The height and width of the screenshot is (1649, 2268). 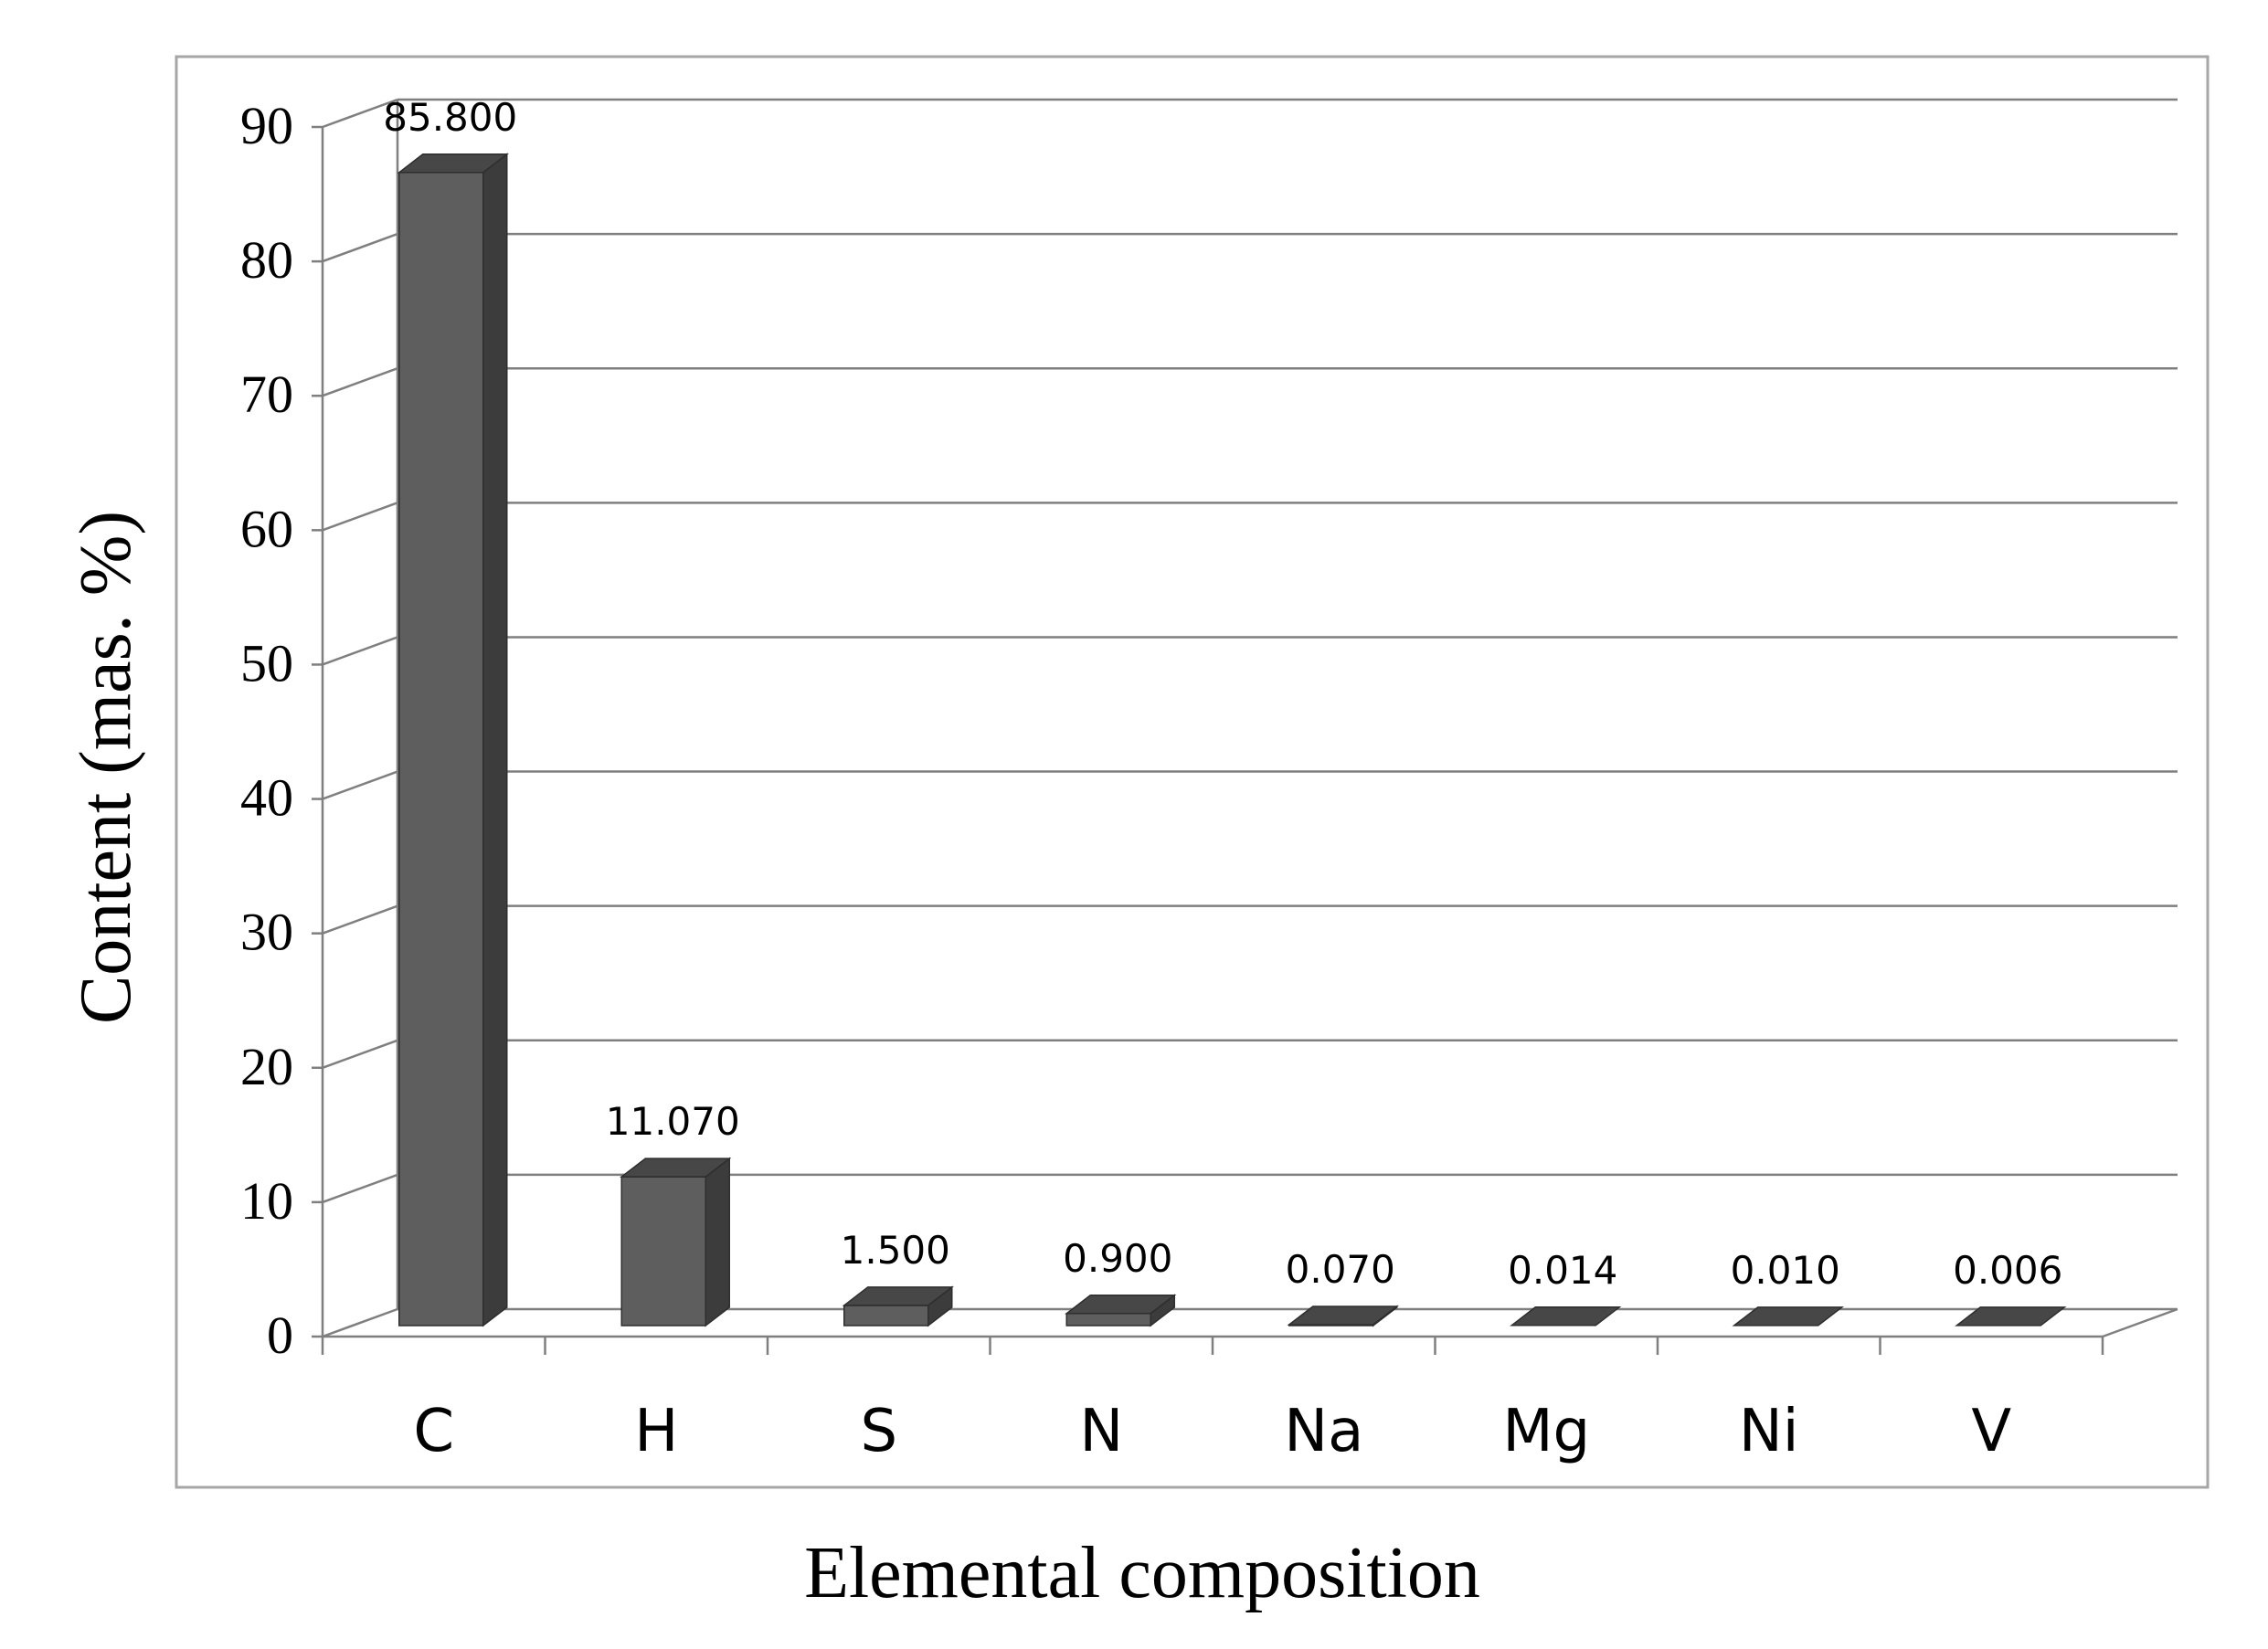 I want to click on y-tick-label: 30, so click(x=266, y=933).